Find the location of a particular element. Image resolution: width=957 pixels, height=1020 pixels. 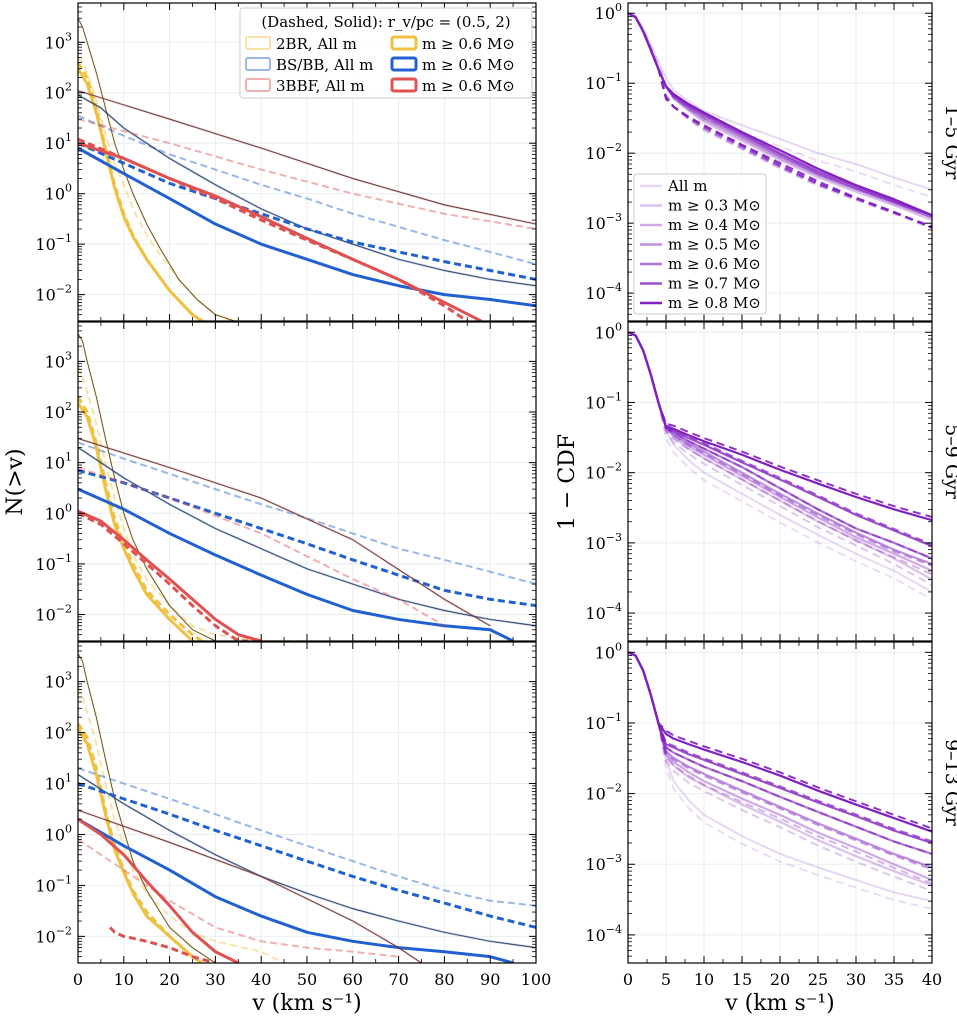

legend-title: (Dashed, Solid): r_v/pc = (0.5, 2) is located at coordinates (385, 22).